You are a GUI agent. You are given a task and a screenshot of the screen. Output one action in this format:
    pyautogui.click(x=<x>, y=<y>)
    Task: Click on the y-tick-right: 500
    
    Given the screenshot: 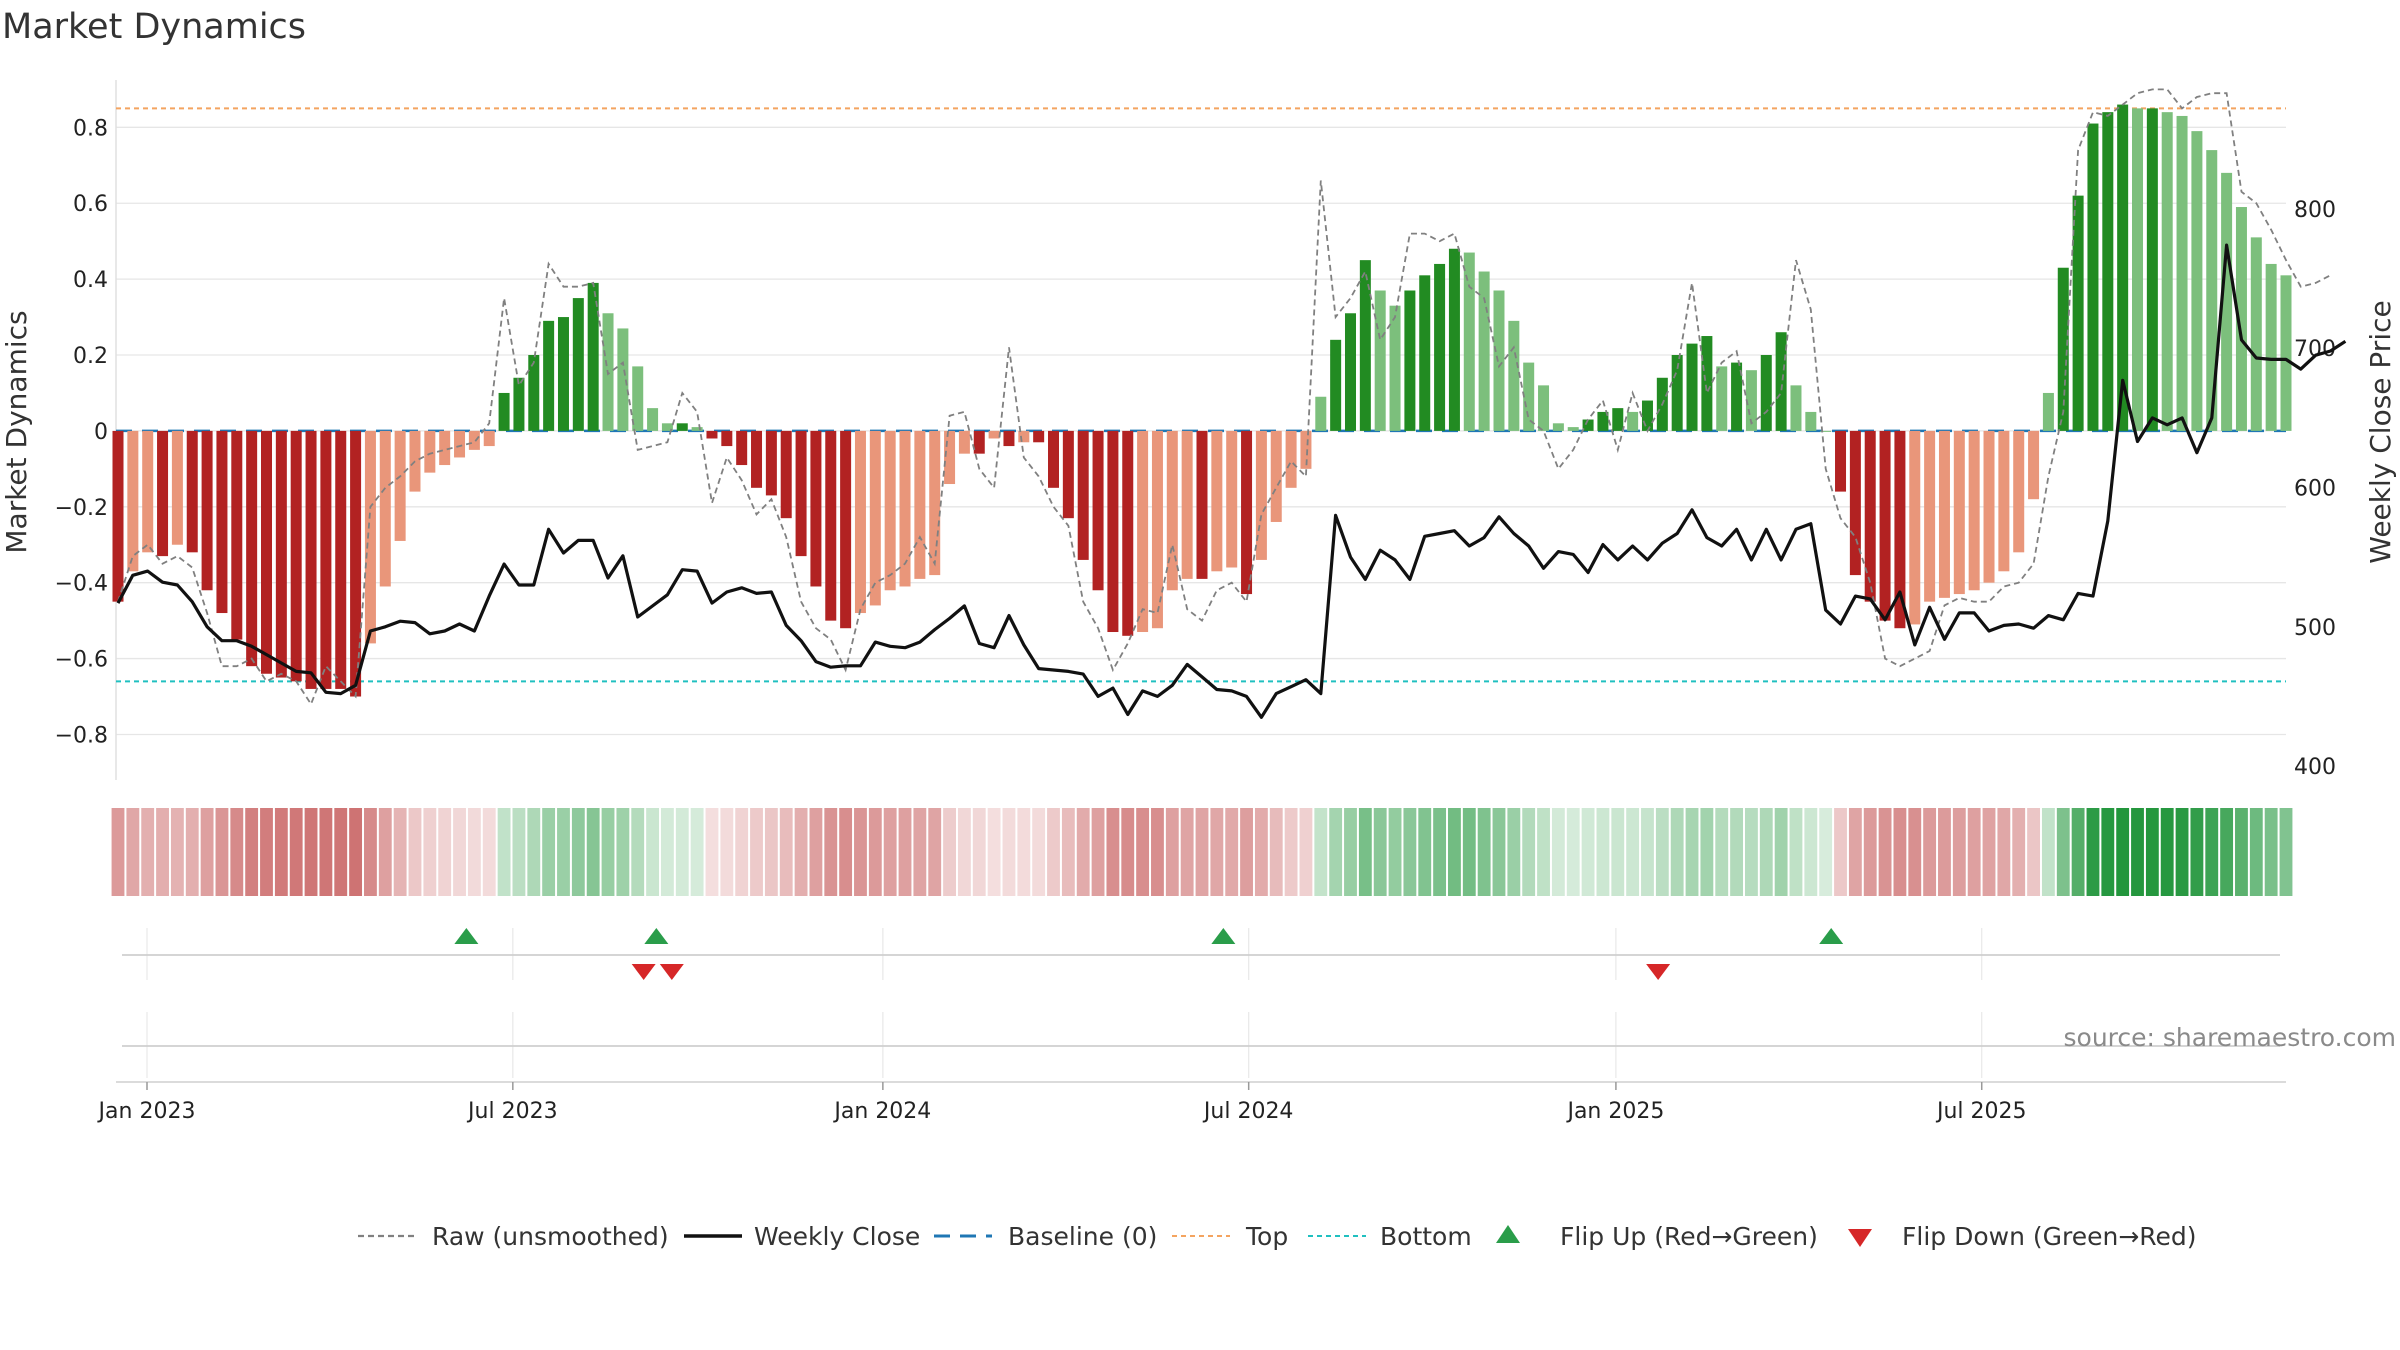 What is the action you would take?
    pyautogui.click(x=2315, y=628)
    